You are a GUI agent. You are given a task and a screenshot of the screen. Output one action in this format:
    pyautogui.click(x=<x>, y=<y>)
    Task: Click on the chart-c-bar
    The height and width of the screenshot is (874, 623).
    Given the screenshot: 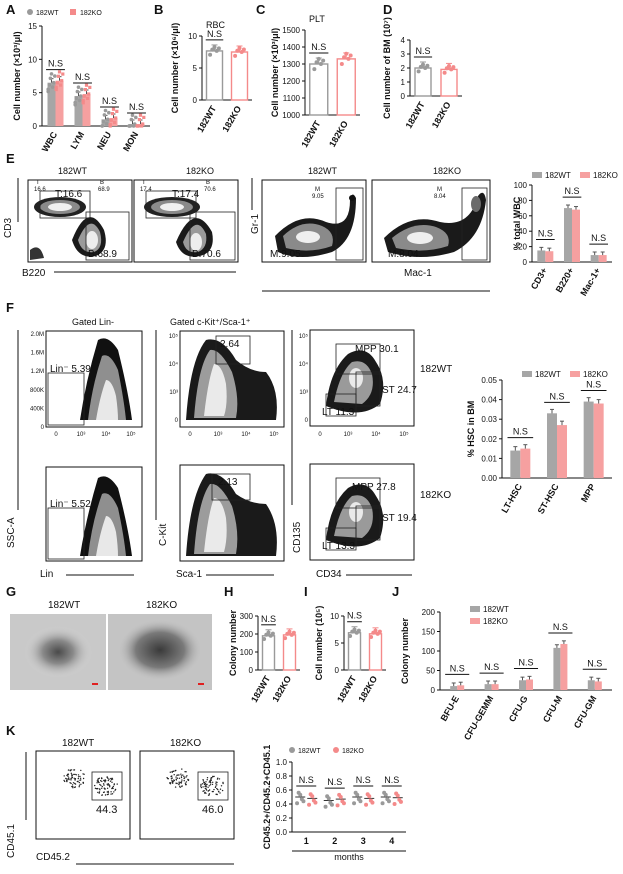 What is the action you would take?
    pyautogui.click(x=319, y=89)
    